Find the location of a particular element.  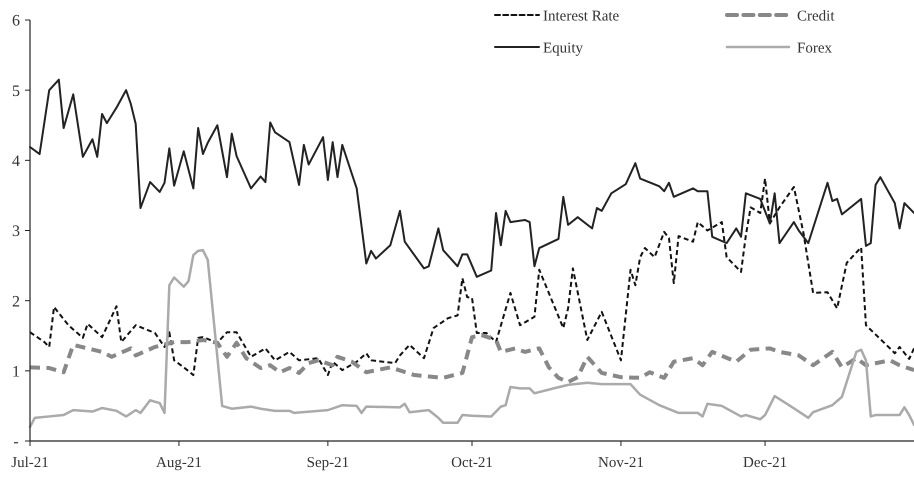

y-tick-label: 4 is located at coordinates (16, 161).